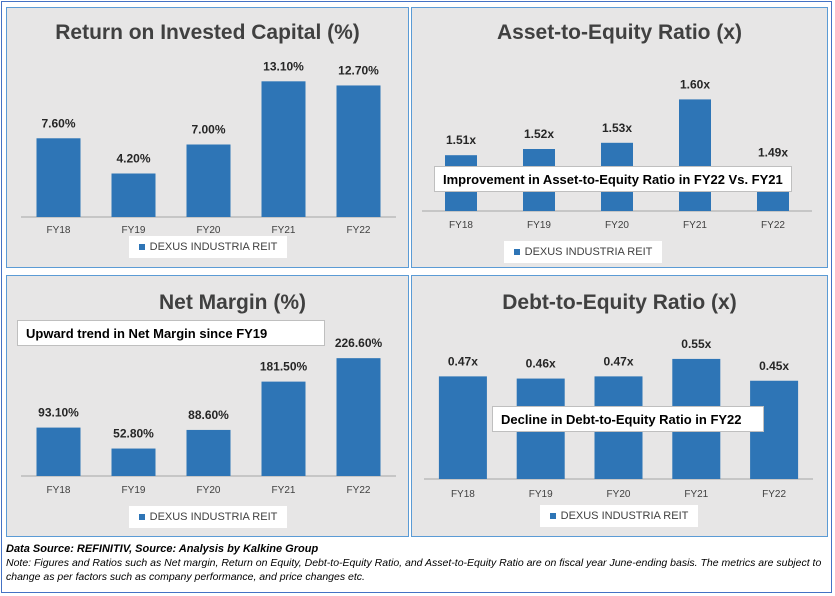  What do you see at coordinates (134, 230) in the screenshot?
I see `roic-x-tick-fy19: FY19` at bounding box center [134, 230].